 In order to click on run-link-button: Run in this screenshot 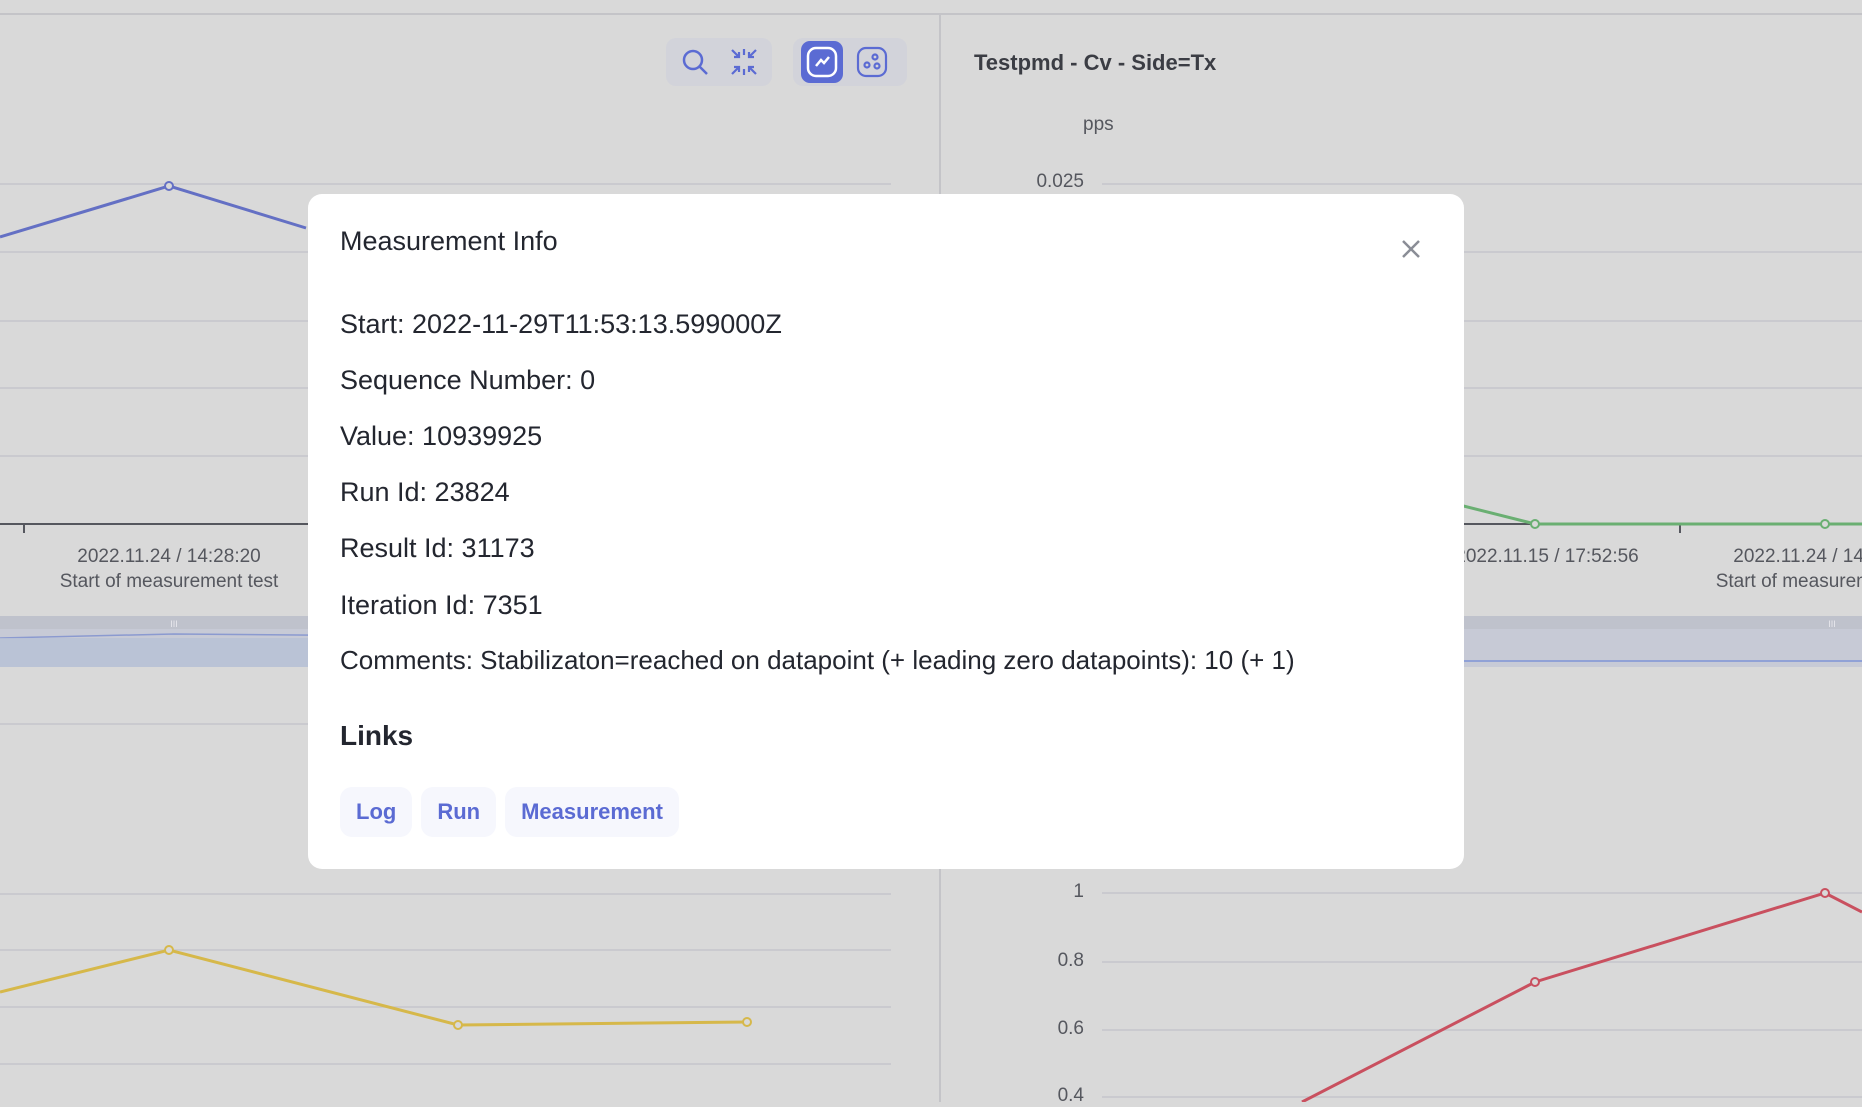, I will do `click(459, 812)`.